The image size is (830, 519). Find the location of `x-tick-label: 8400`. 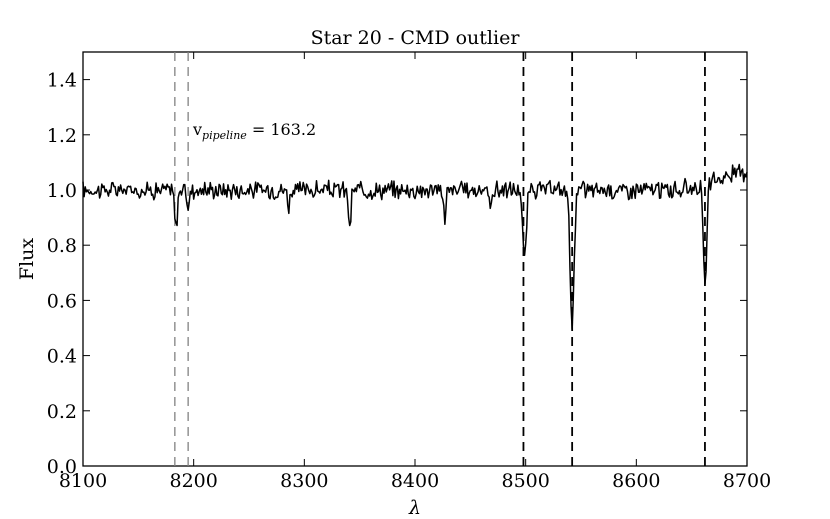

x-tick-label: 8400 is located at coordinates (415, 481).